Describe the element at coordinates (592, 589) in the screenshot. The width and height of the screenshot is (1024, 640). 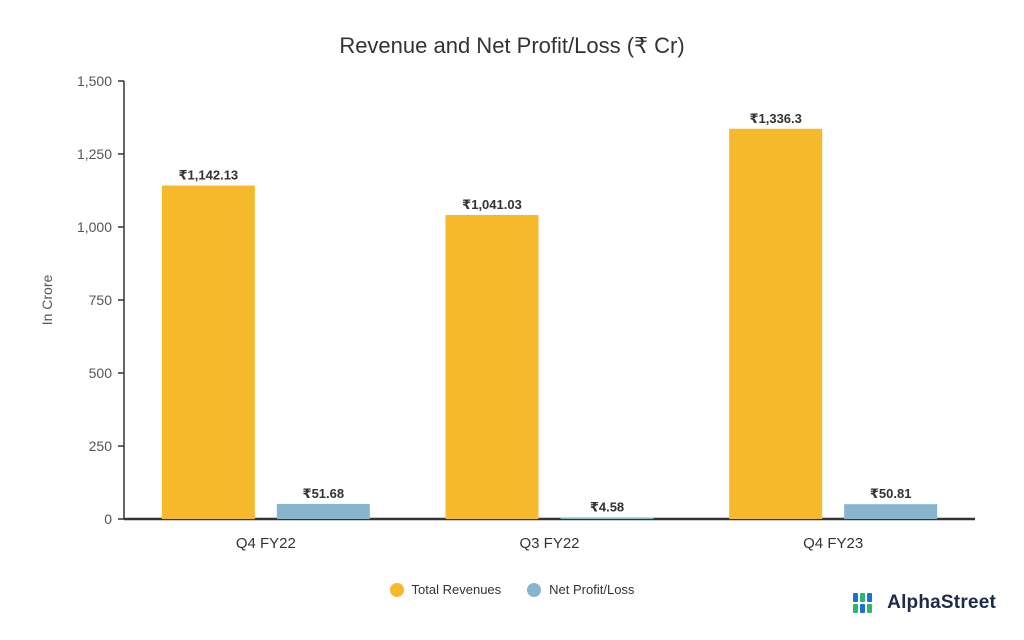
I see `legend-label: Net Profit/Loss` at that location.